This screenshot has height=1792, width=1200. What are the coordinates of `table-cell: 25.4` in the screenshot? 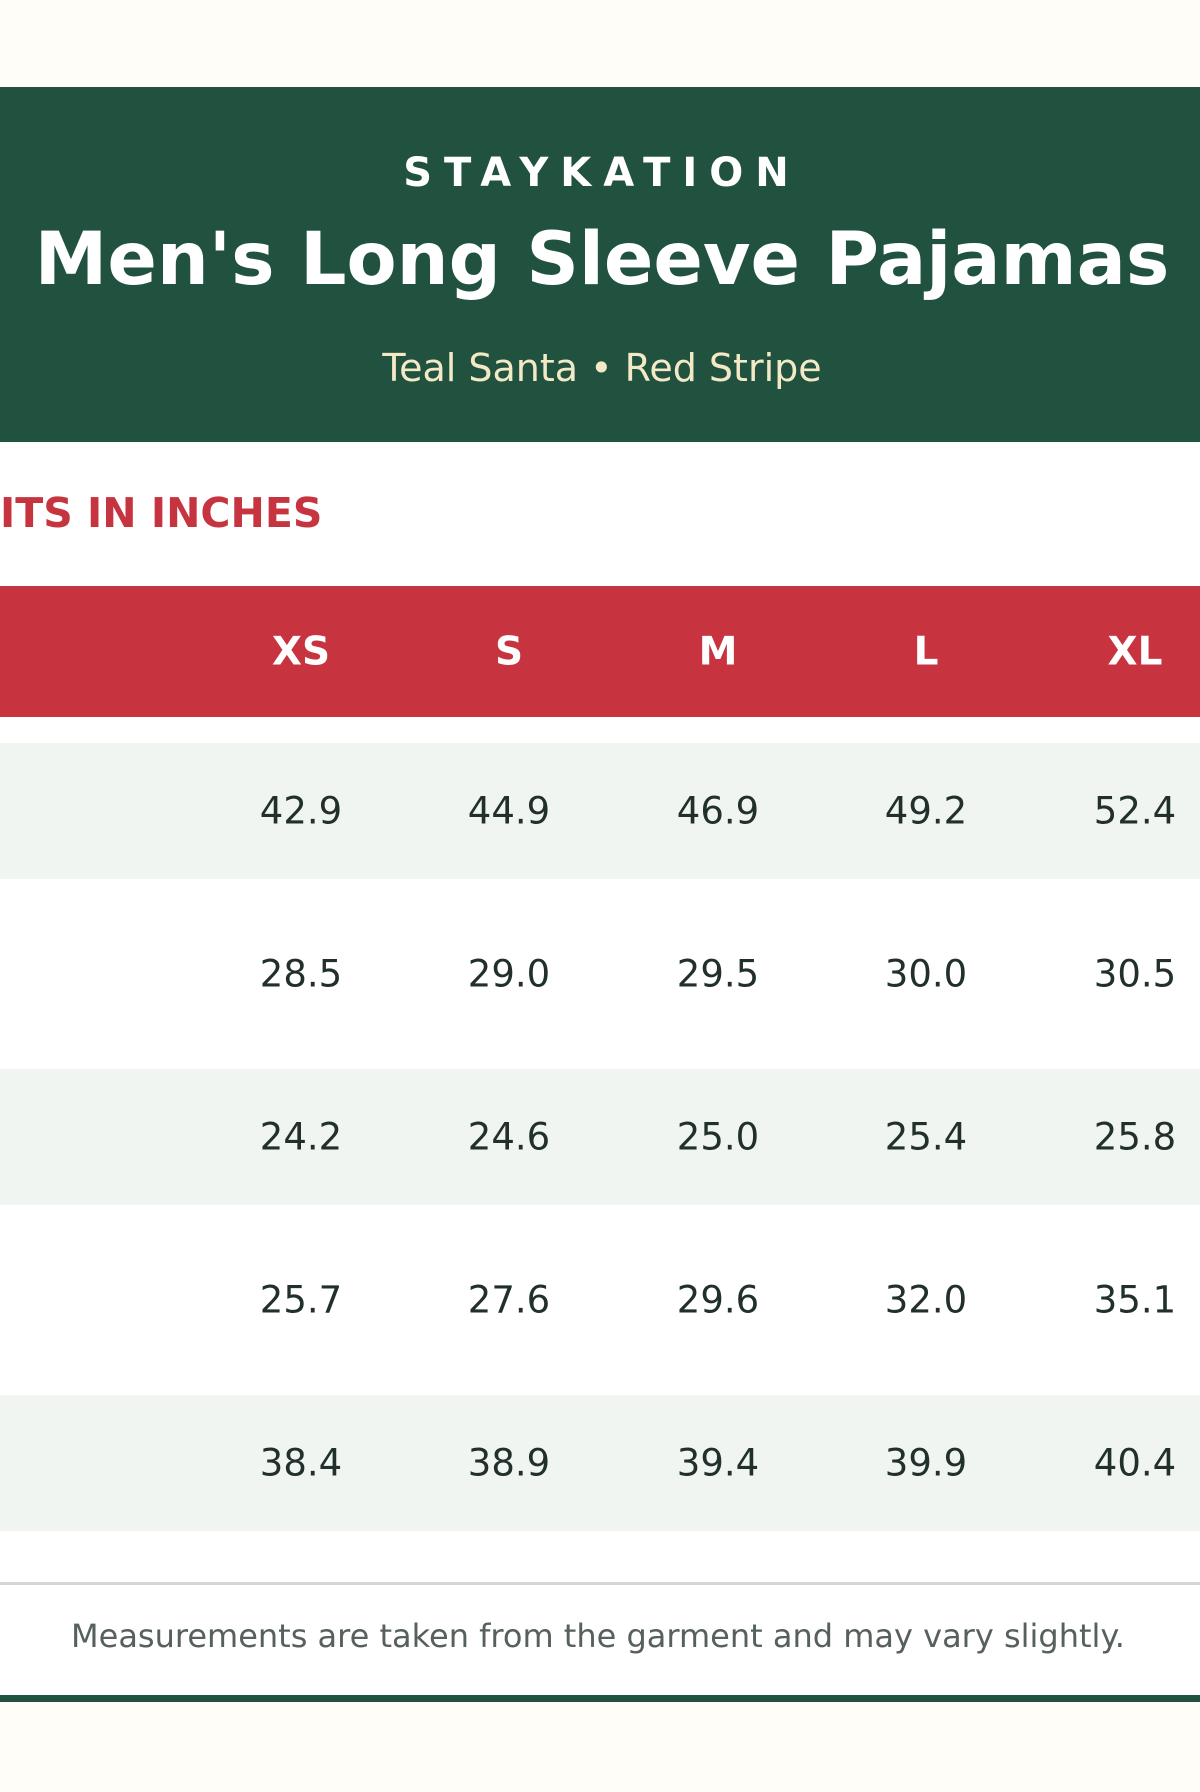 It's located at (926, 1137).